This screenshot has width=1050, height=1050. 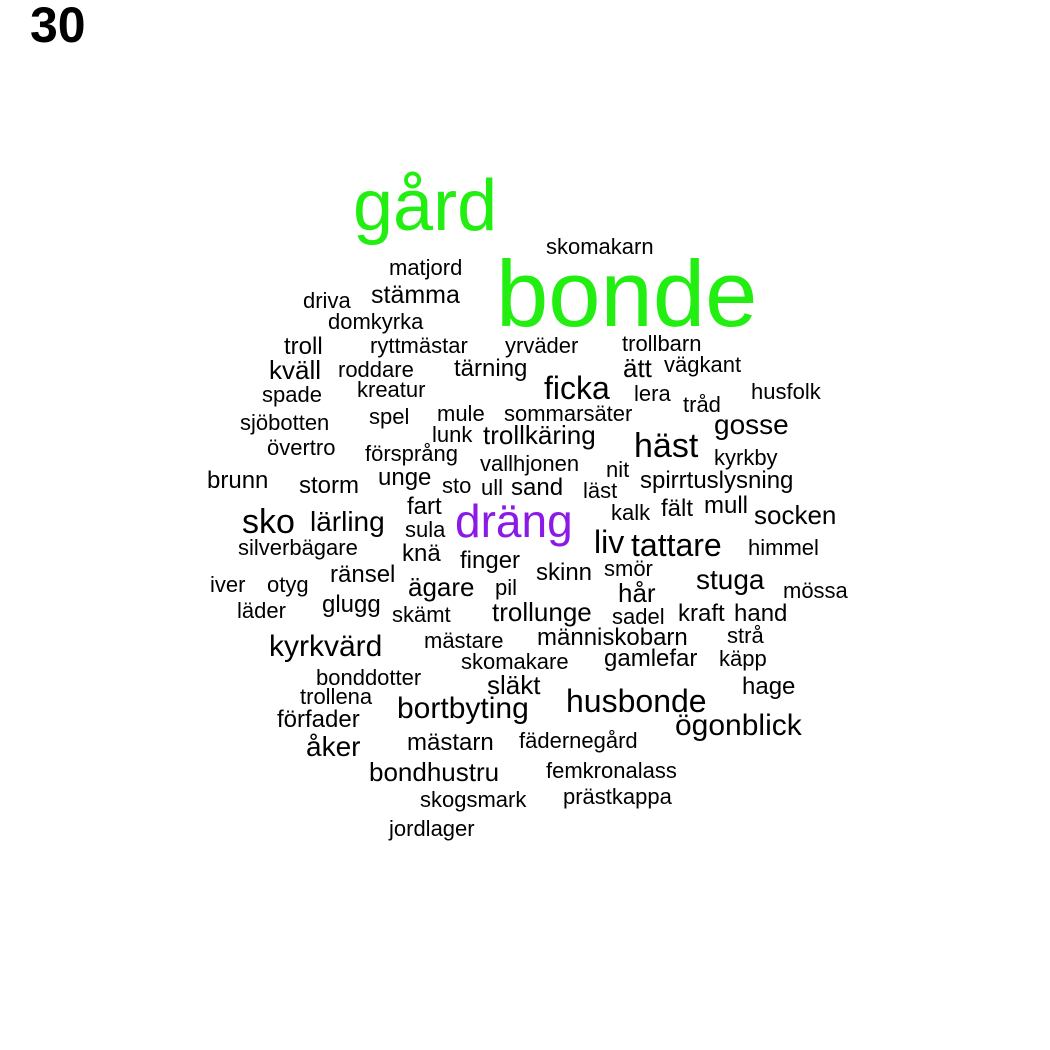 What do you see at coordinates (539, 435) in the screenshot?
I see `cloud-word: trollkäring` at bounding box center [539, 435].